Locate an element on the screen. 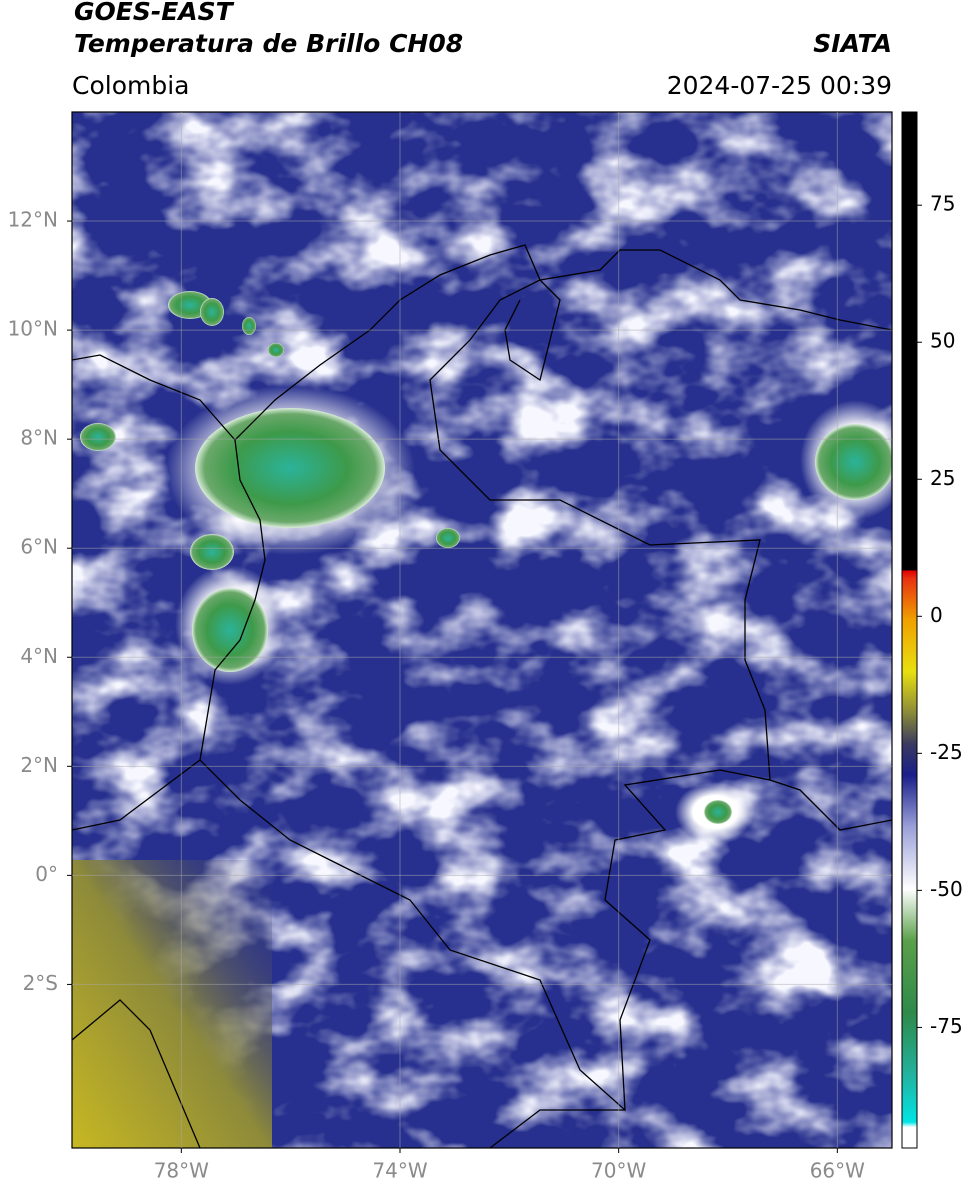  x-tick-label: 66°W is located at coordinates (837, 1171).